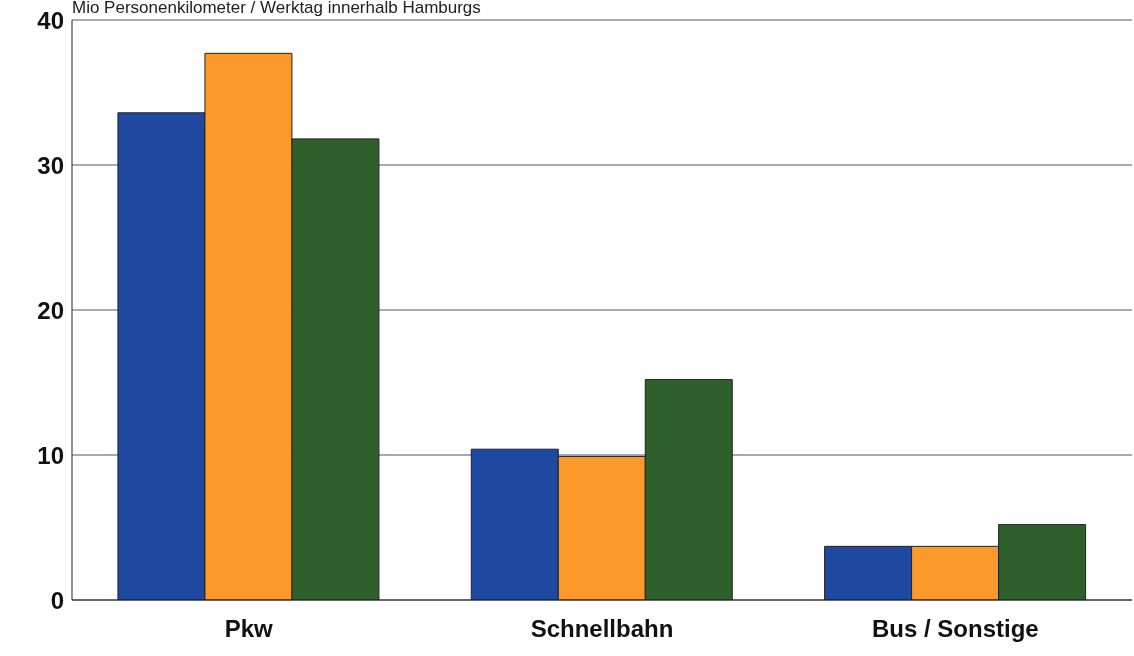 This screenshot has width=1134, height=656. What do you see at coordinates (602, 629) in the screenshot?
I see `x-tick-label: Schnellbahn` at bounding box center [602, 629].